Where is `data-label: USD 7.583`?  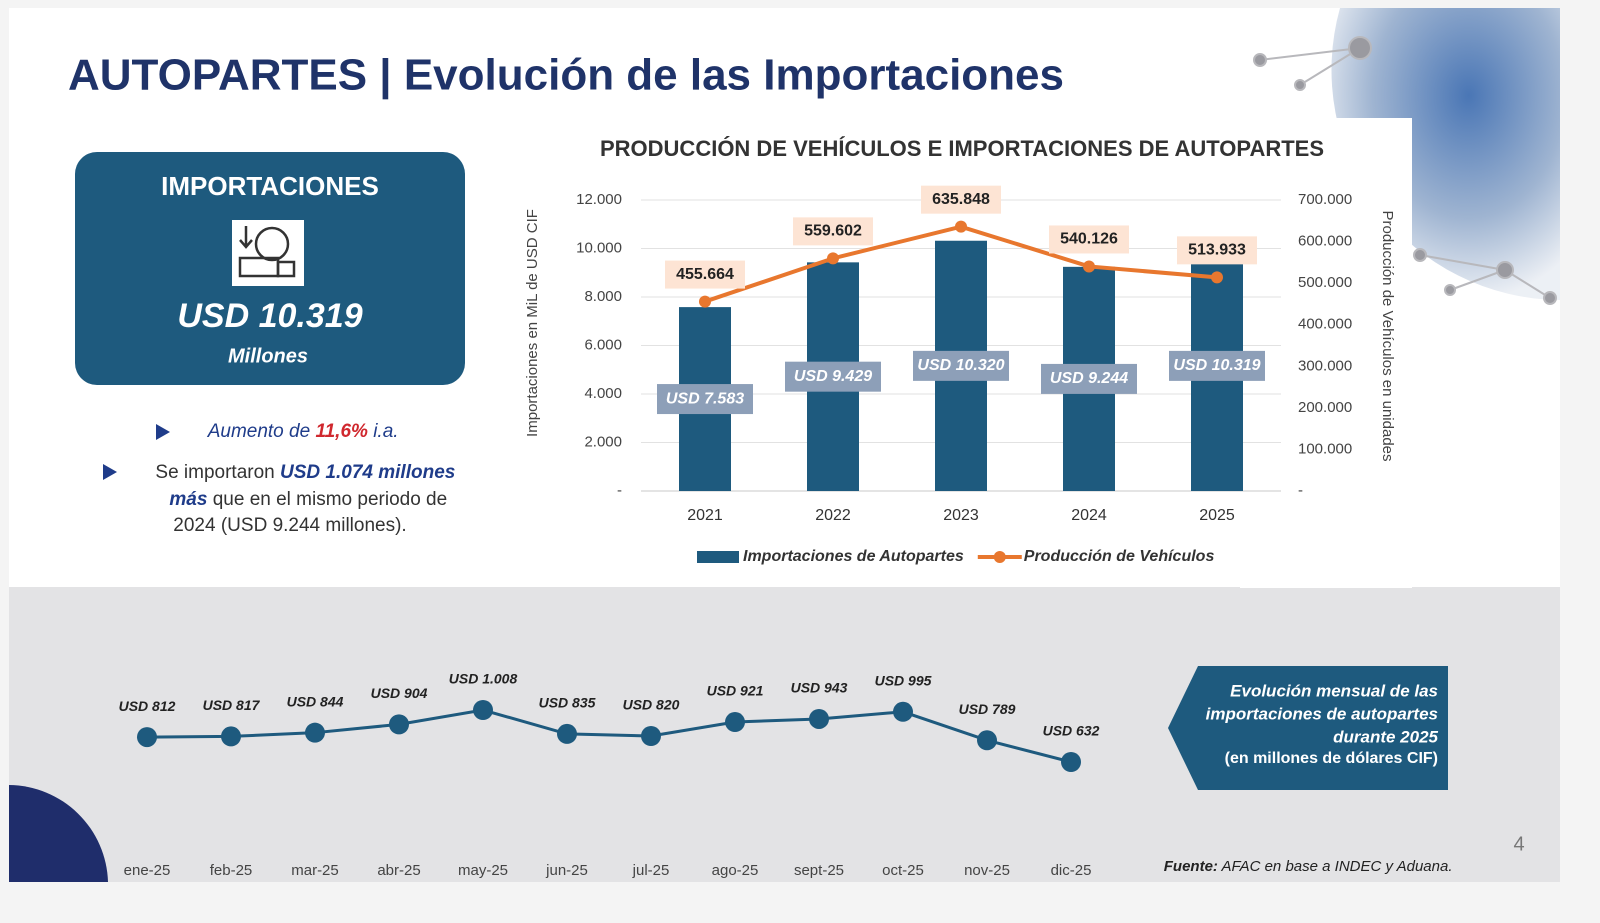 data-label: USD 7.583 is located at coordinates (705, 398).